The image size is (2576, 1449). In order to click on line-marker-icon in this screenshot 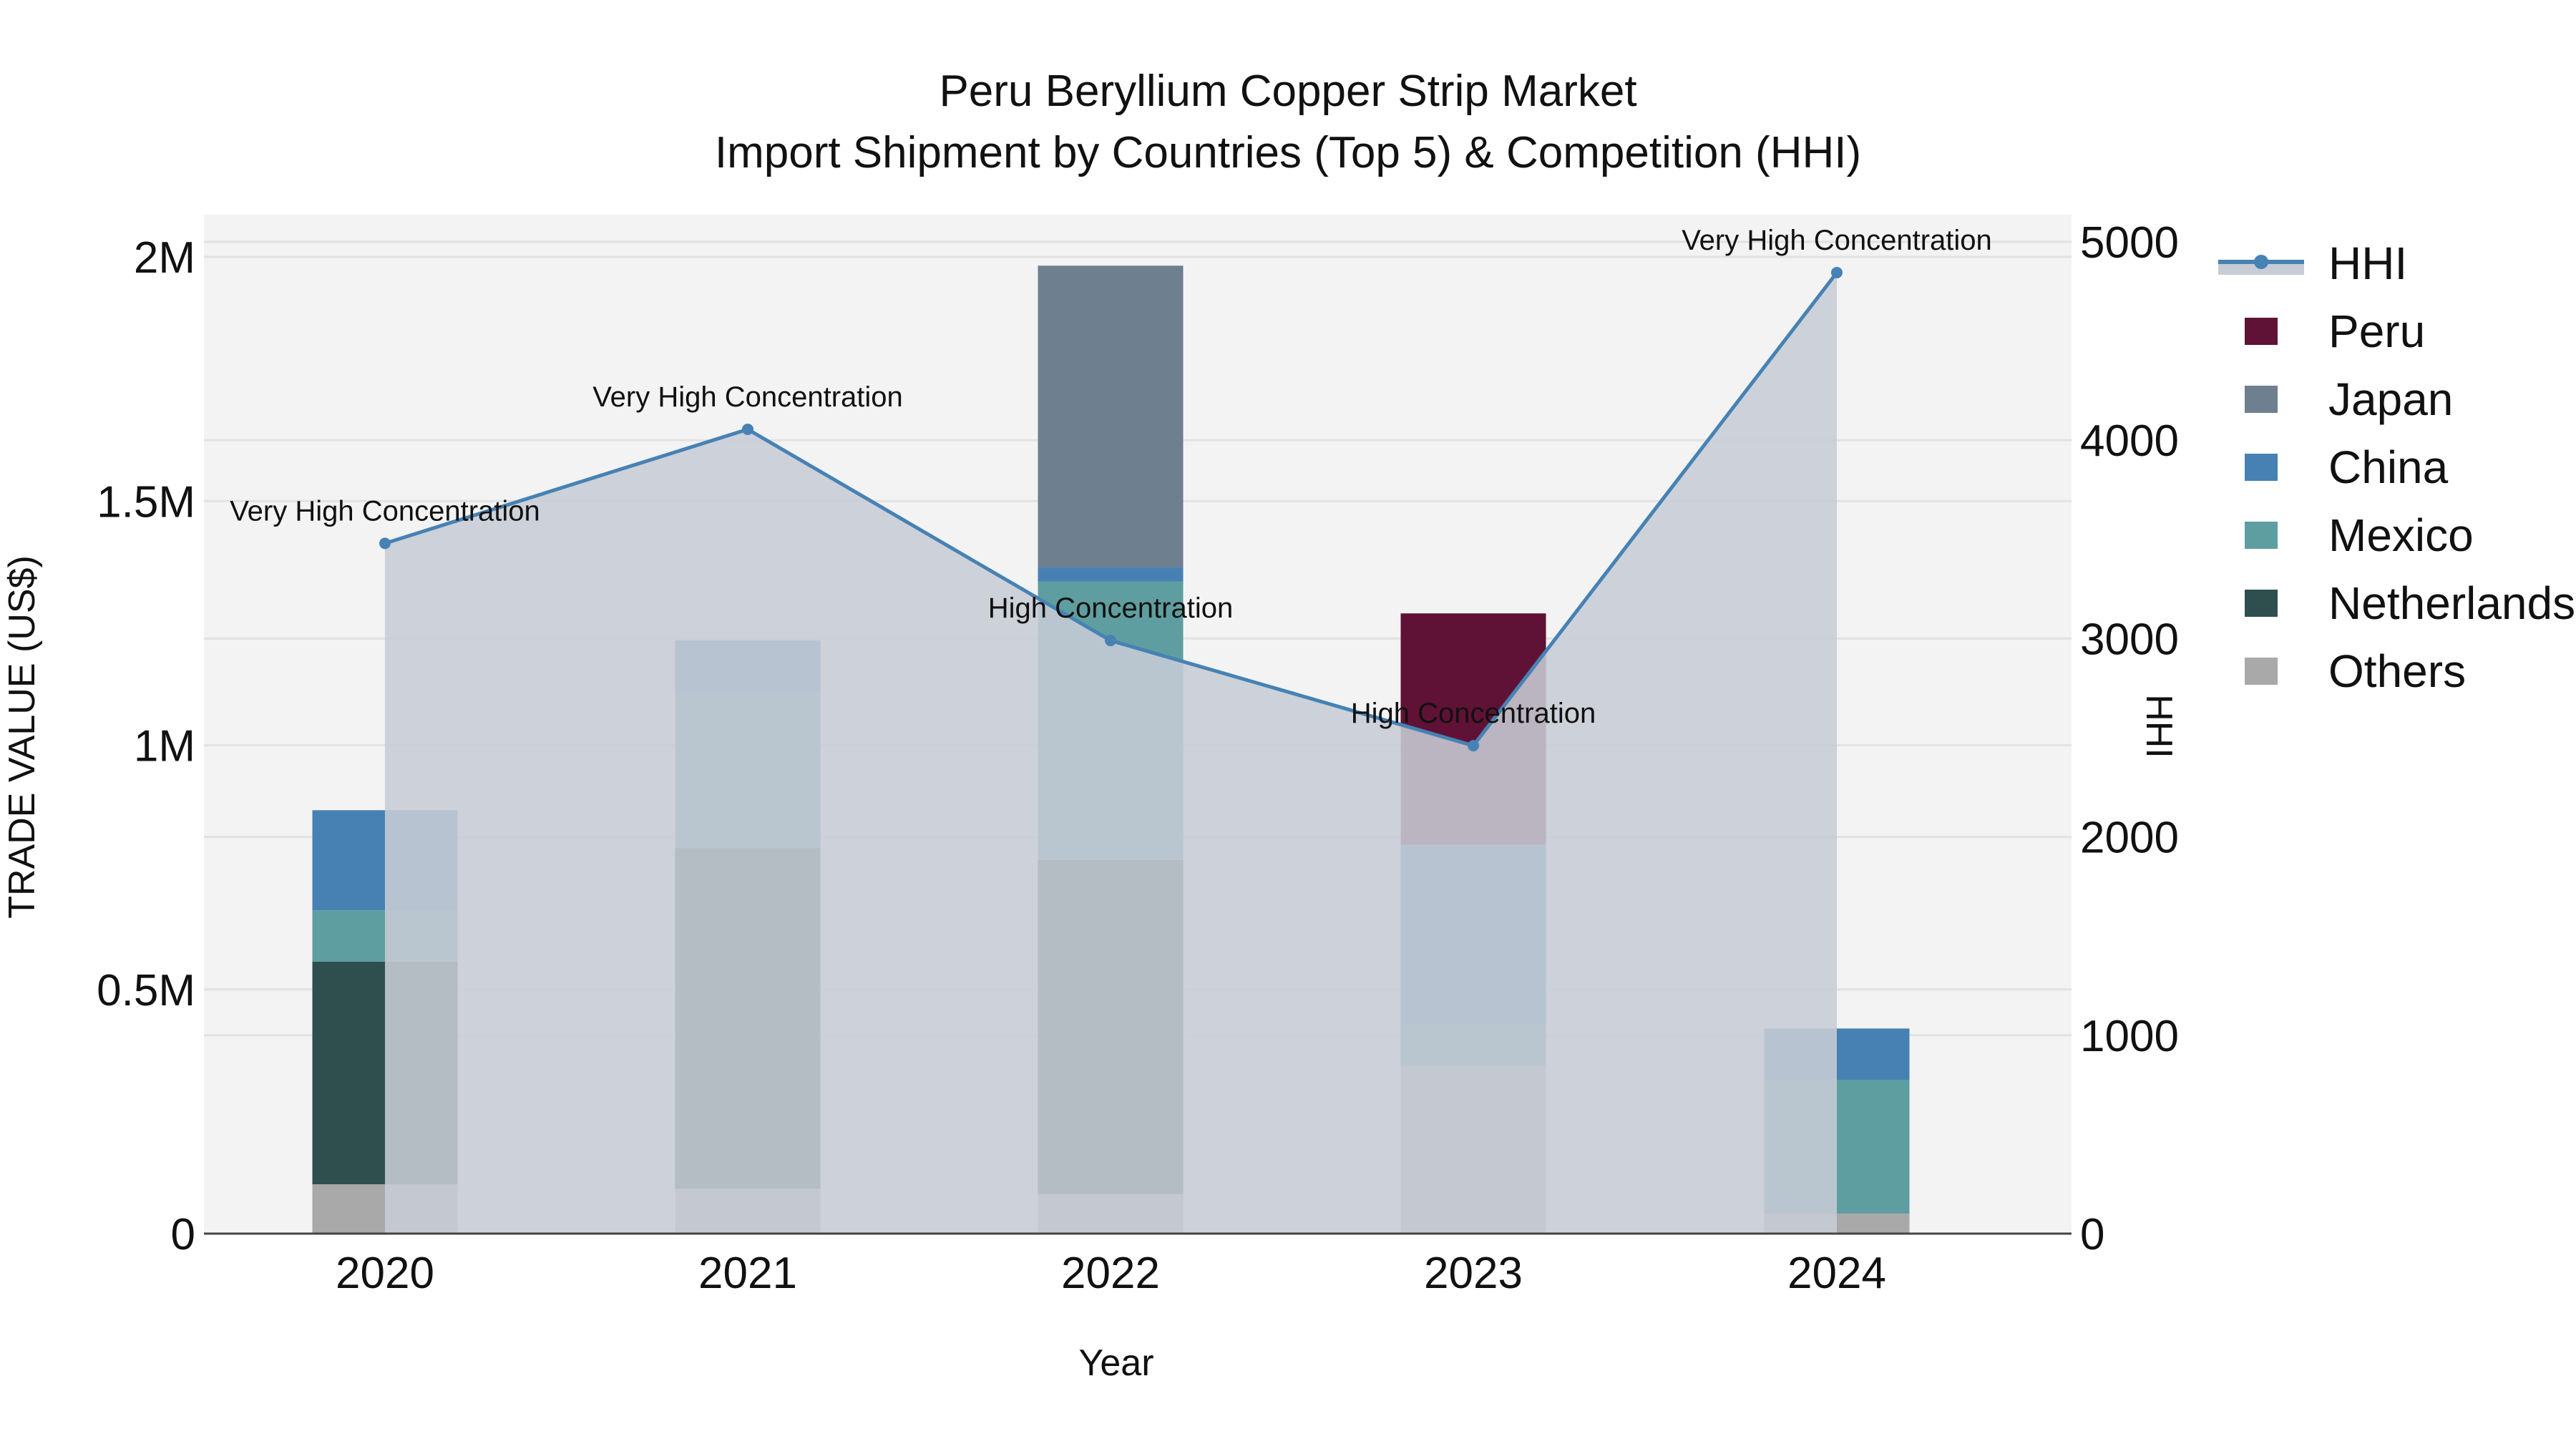, I will do `click(2261, 263)`.